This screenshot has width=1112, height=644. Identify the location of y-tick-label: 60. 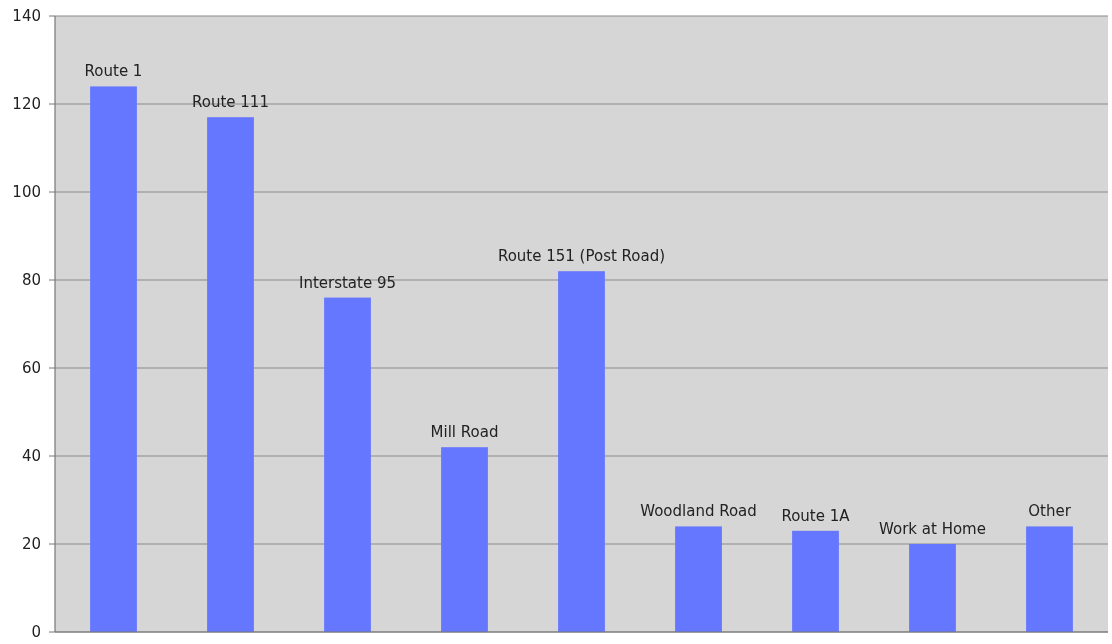
(31, 368).